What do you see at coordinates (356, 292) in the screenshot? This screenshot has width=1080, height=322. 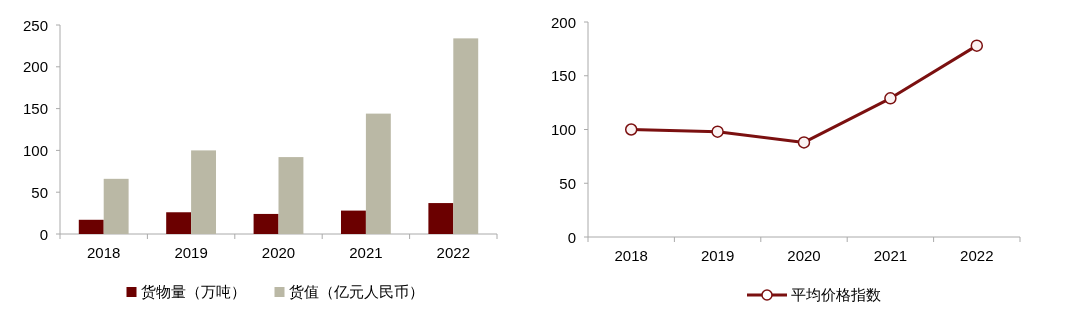 I see `legend-label: 货值（亿元人民币）` at bounding box center [356, 292].